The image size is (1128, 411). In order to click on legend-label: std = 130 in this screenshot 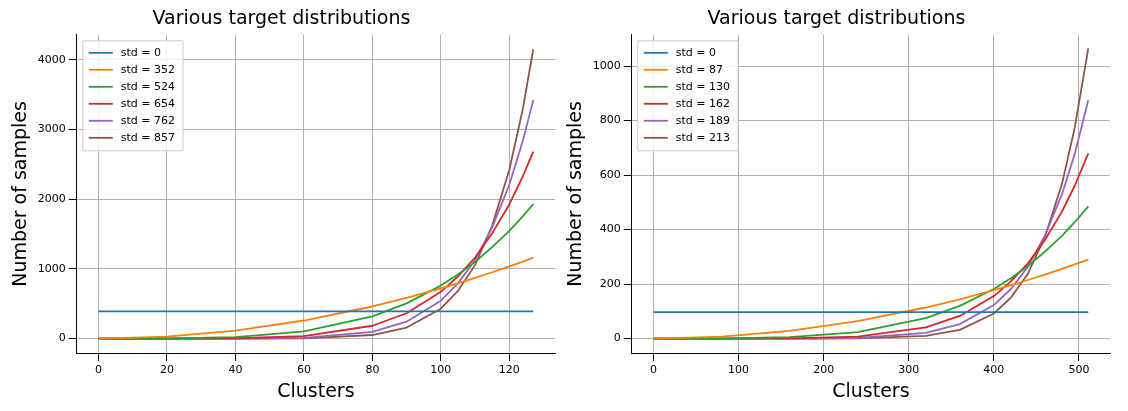, I will do `click(703, 86)`.